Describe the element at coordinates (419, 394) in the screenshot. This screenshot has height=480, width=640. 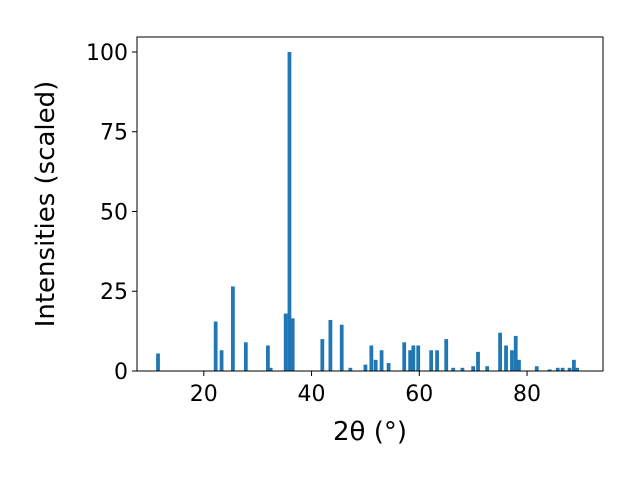
I see `x-tick-label: 60` at that location.